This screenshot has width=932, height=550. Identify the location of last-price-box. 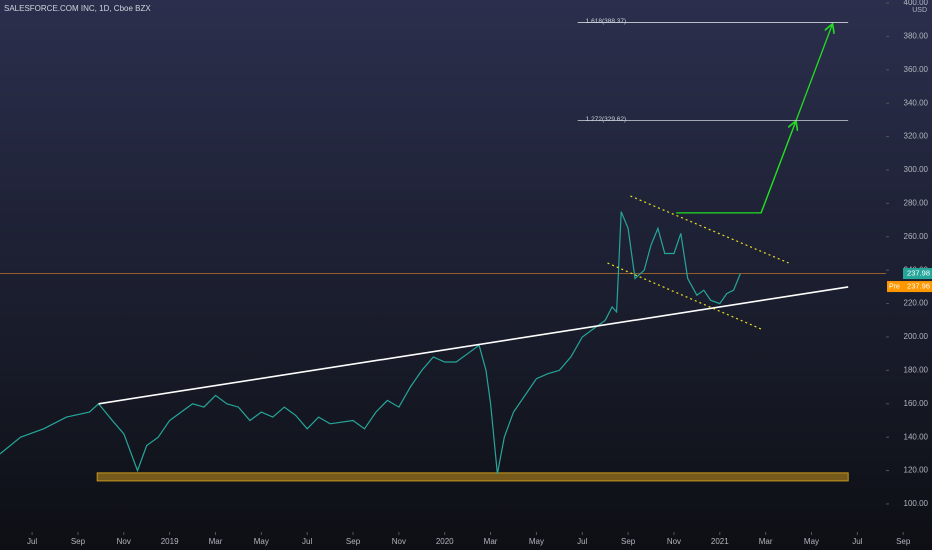
(917, 274).